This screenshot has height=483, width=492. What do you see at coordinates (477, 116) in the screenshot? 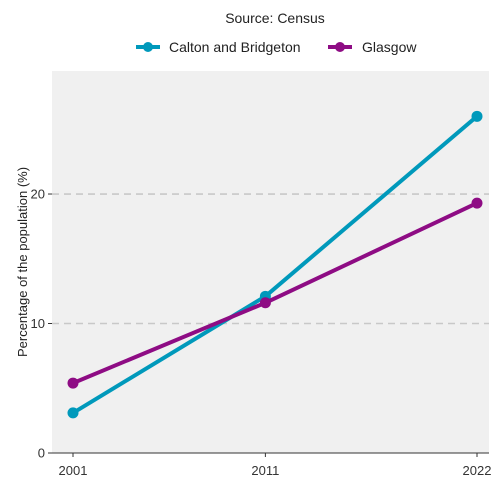
I see `point-calton-2022` at bounding box center [477, 116].